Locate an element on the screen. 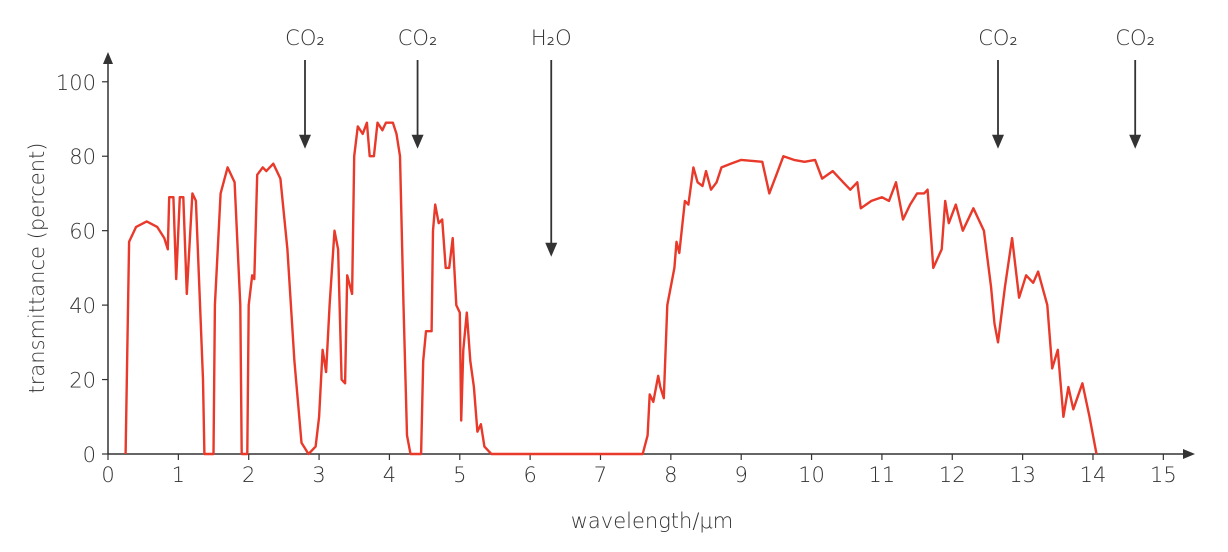 Image resolution: width=1228 pixels, height=552 pixels. x-tick-label: 6 is located at coordinates (529, 475).